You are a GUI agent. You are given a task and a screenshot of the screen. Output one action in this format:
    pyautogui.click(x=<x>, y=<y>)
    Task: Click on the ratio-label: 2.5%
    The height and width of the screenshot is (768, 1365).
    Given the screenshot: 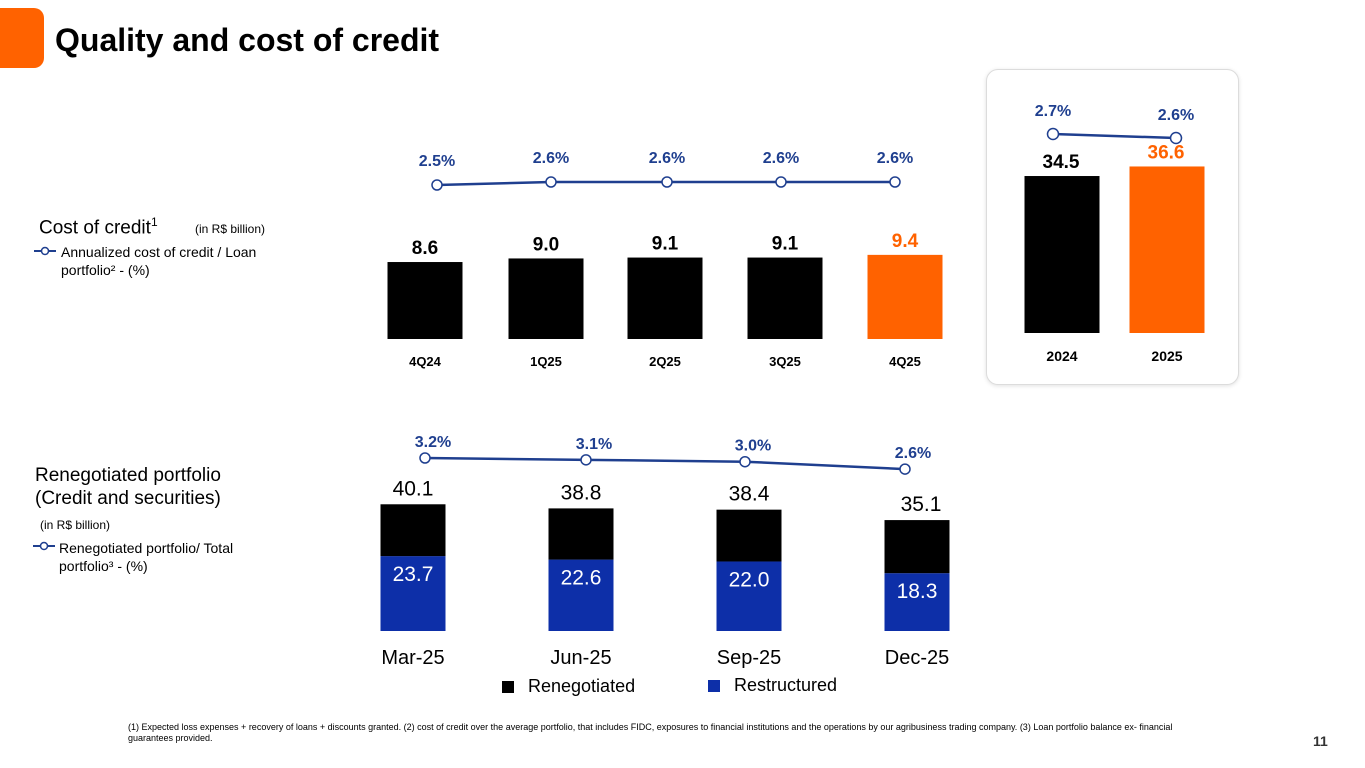 What is the action you would take?
    pyautogui.click(x=437, y=161)
    